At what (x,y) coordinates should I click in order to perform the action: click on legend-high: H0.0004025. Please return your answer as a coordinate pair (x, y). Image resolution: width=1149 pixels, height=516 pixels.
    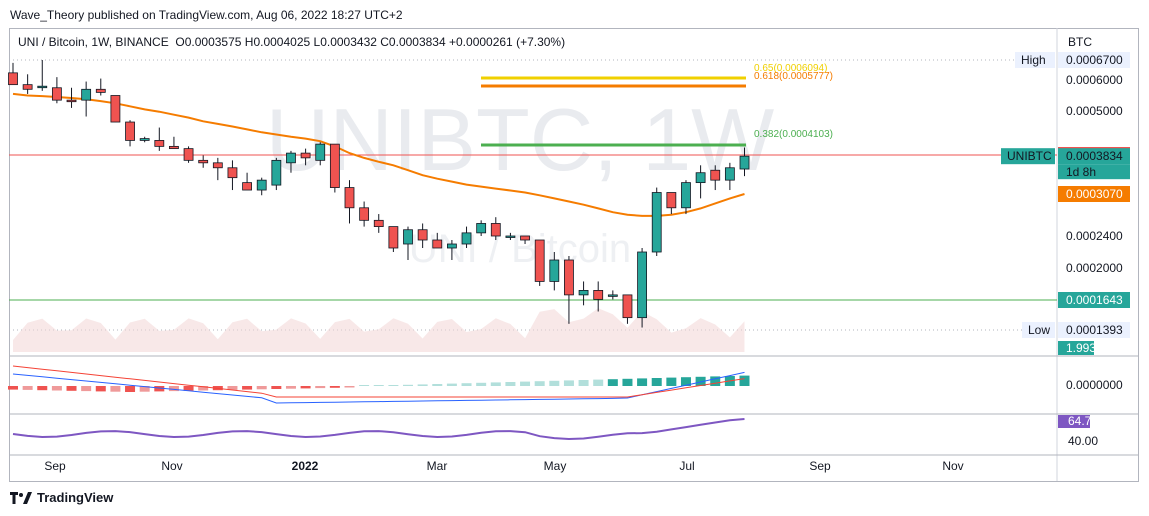
    Looking at the image, I should click on (277, 42).